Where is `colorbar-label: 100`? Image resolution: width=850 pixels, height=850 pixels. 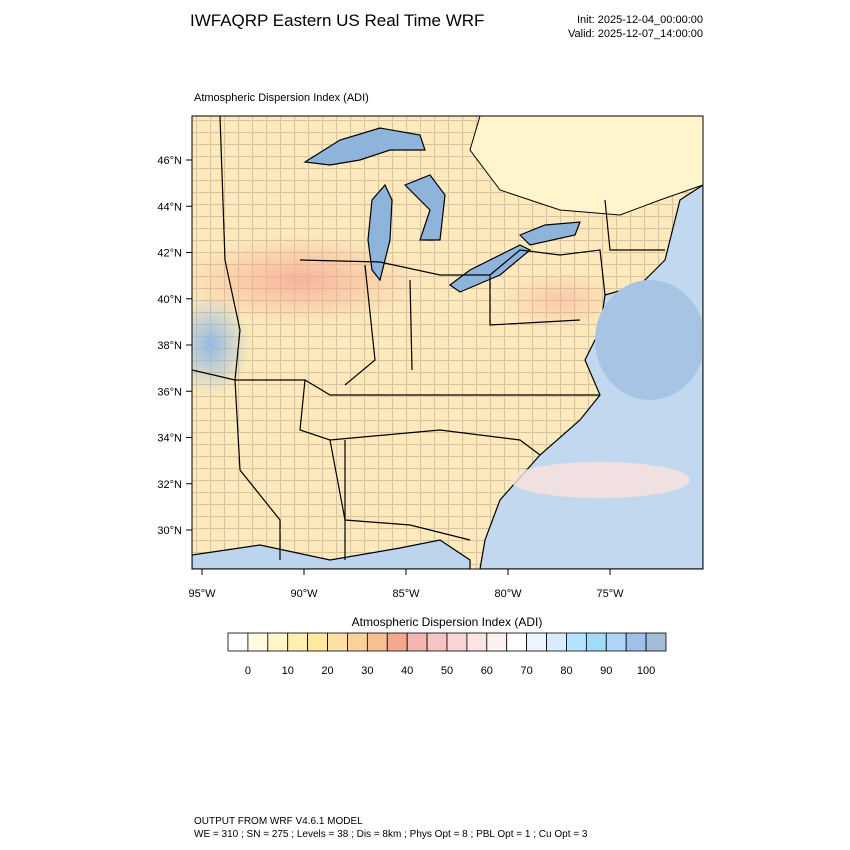 colorbar-label: 100 is located at coordinates (646, 671).